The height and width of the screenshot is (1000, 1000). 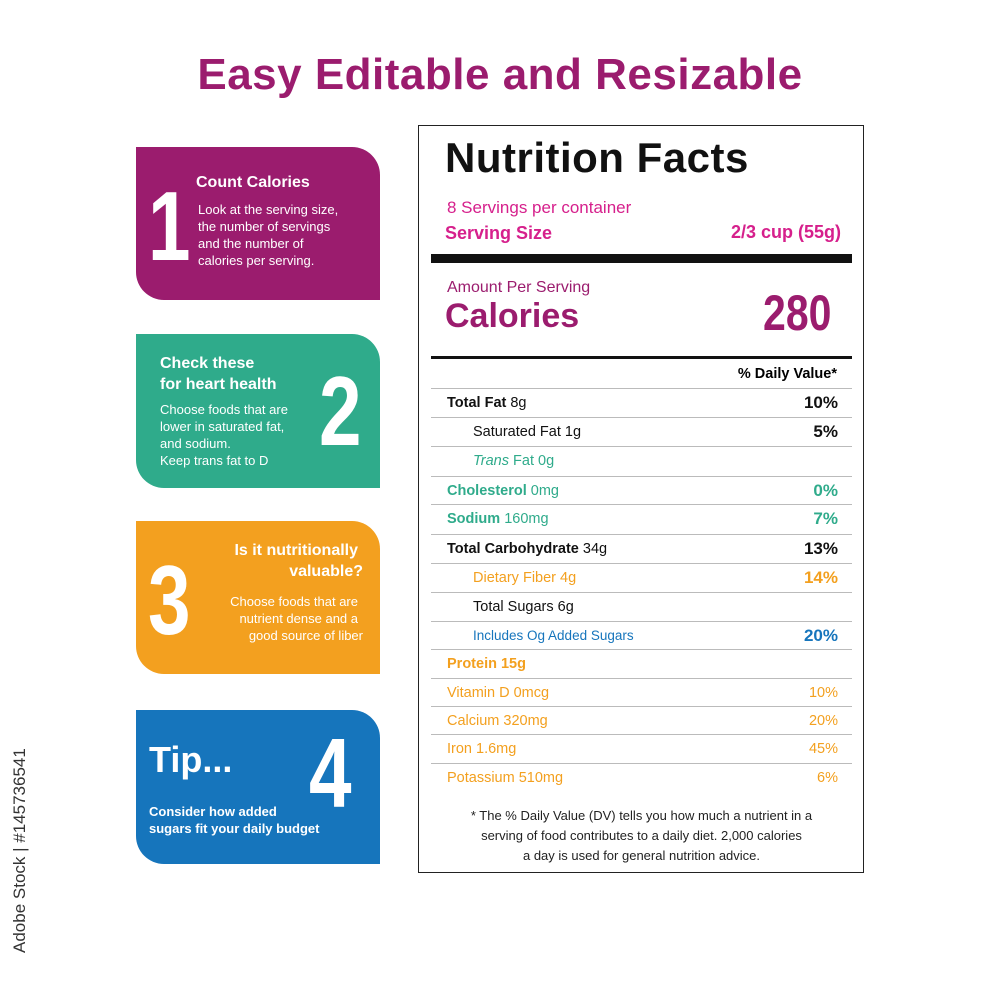 I want to click on servings-per-container: 8 Servings per container, so click(x=539, y=207).